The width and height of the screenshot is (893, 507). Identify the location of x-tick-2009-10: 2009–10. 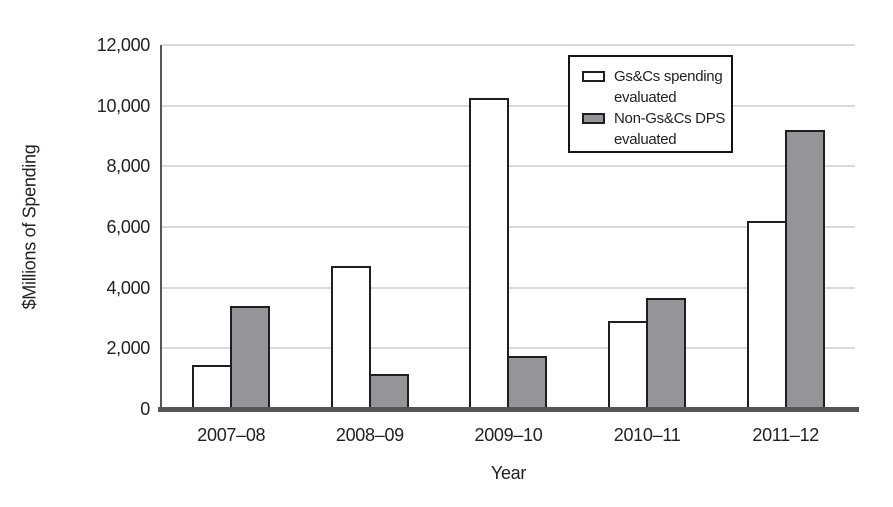
(508, 435).